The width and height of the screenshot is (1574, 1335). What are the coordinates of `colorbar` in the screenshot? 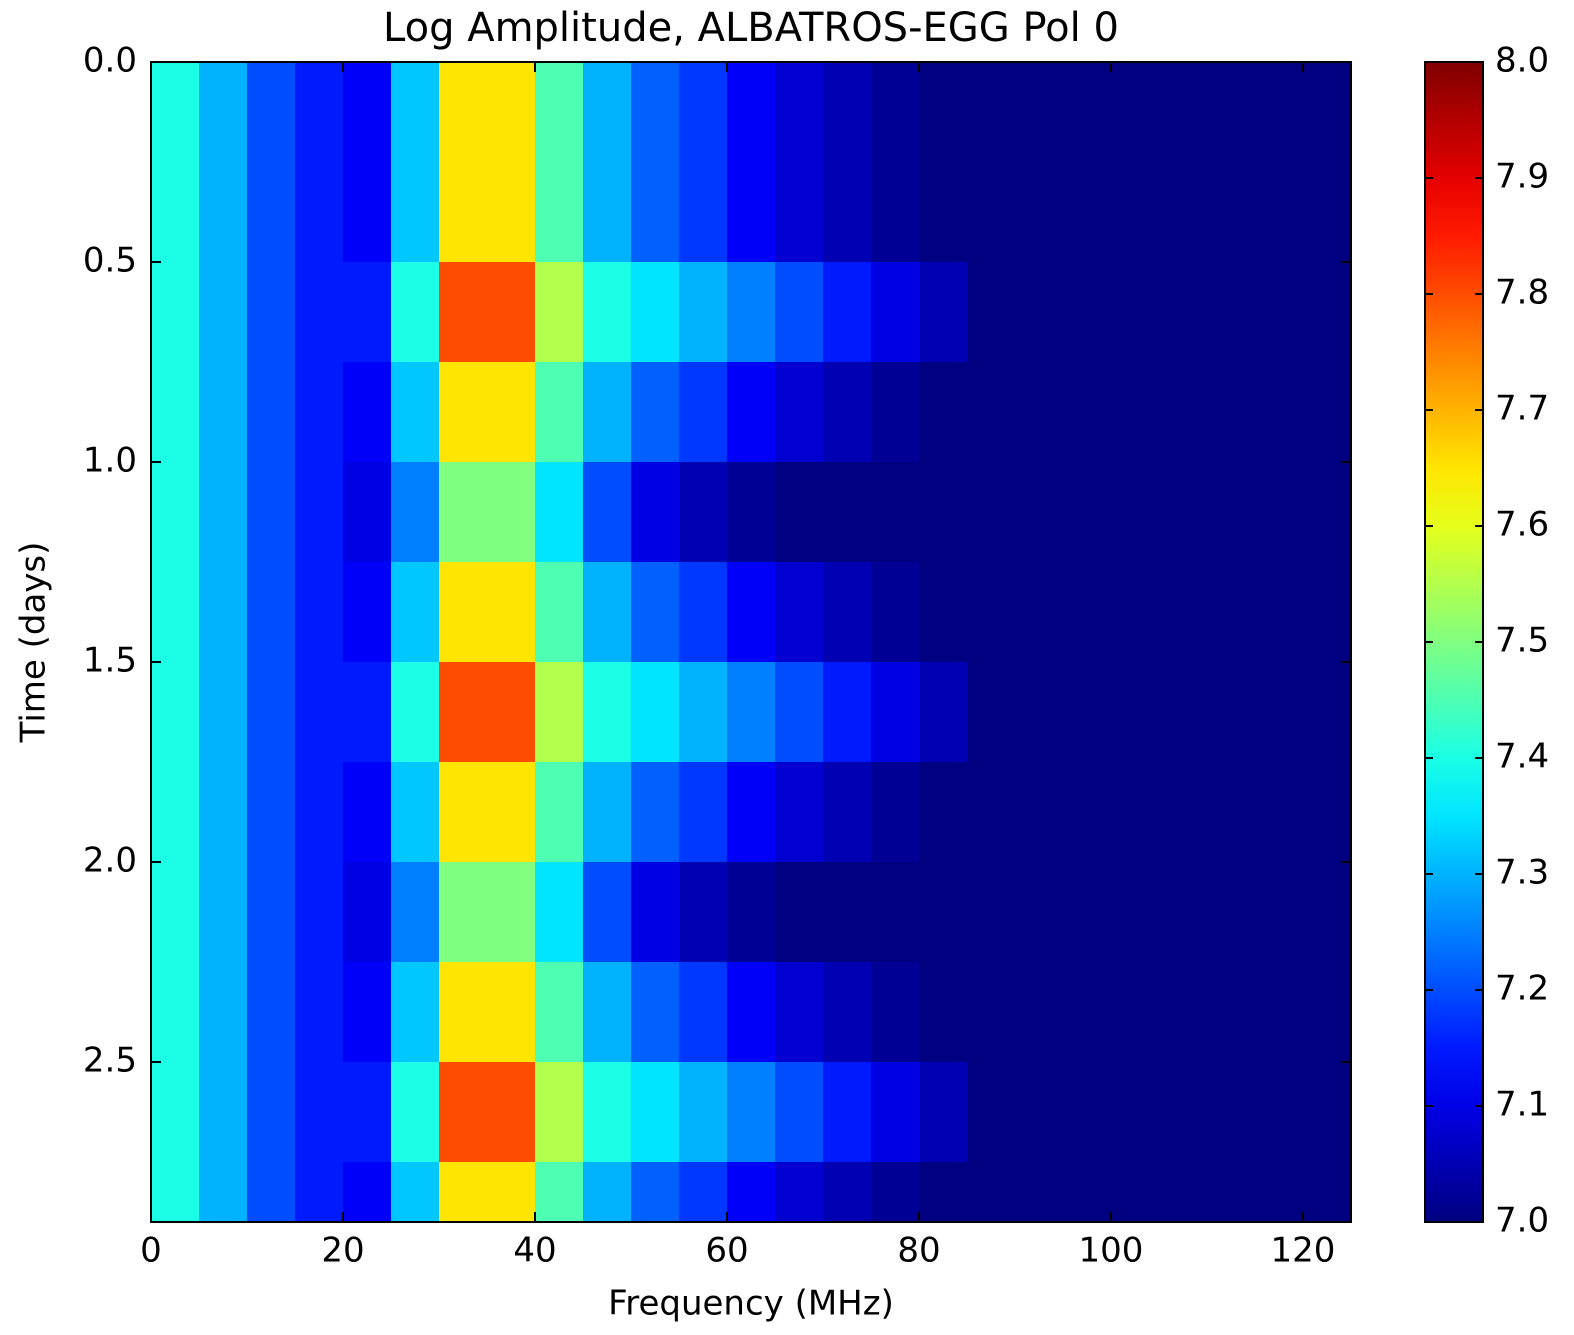 It's located at (1454, 642).